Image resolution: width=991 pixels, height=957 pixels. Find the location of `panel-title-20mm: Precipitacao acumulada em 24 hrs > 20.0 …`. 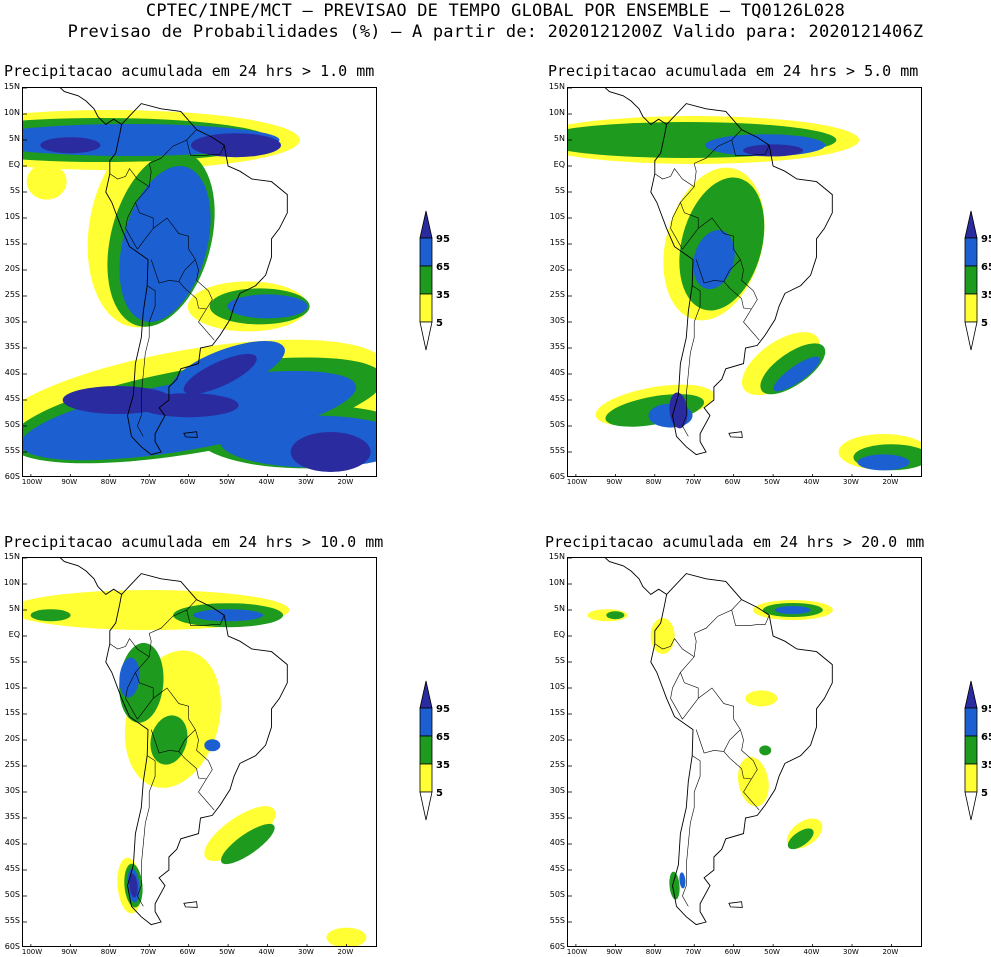

panel-title-20mm: Precipitacao acumulada em 24 hrs > 20.0 … is located at coordinates (735, 542).